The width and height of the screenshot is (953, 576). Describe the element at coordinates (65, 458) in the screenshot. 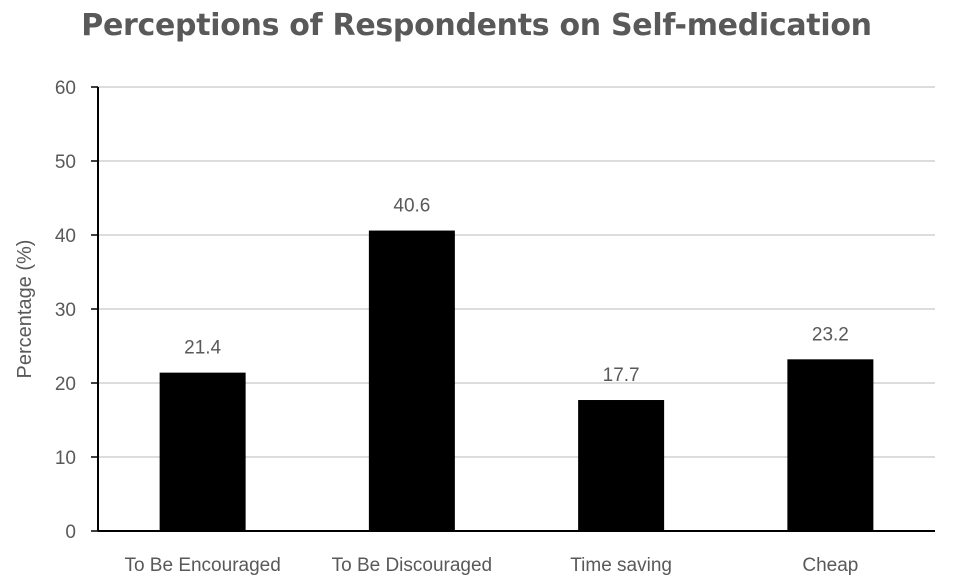

I see `y-tick-label-10: 10` at that location.